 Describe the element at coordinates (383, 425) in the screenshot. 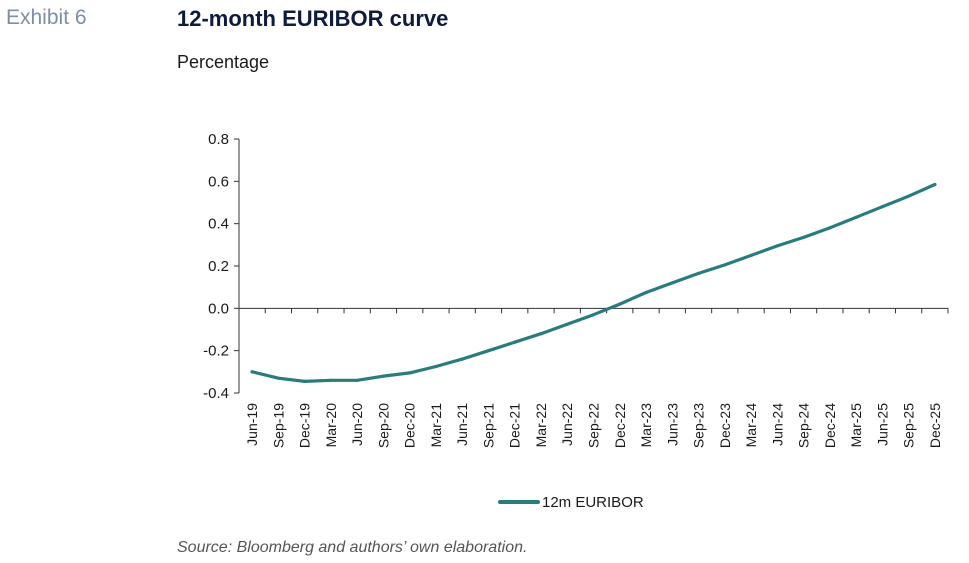

I see `x-tick-label: Sep-20` at that location.